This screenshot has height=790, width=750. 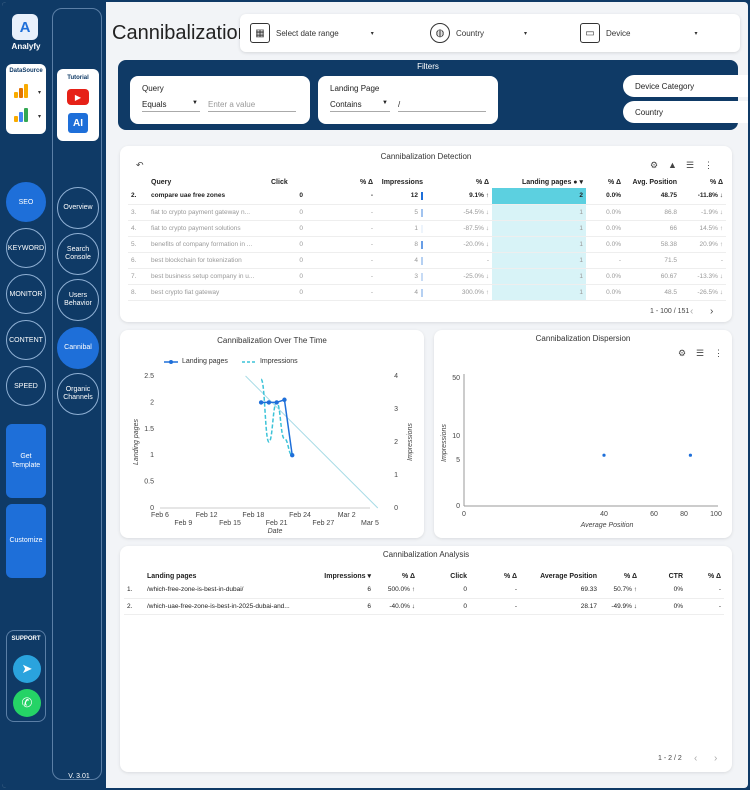 I want to click on country-filter-label: Country, so click(x=649, y=112).